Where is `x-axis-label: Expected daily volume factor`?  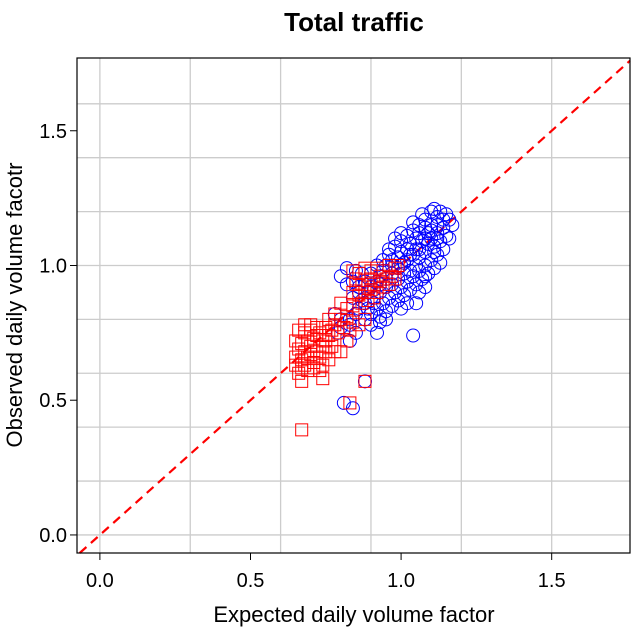 x-axis-label: Expected daily volume factor is located at coordinates (353, 614).